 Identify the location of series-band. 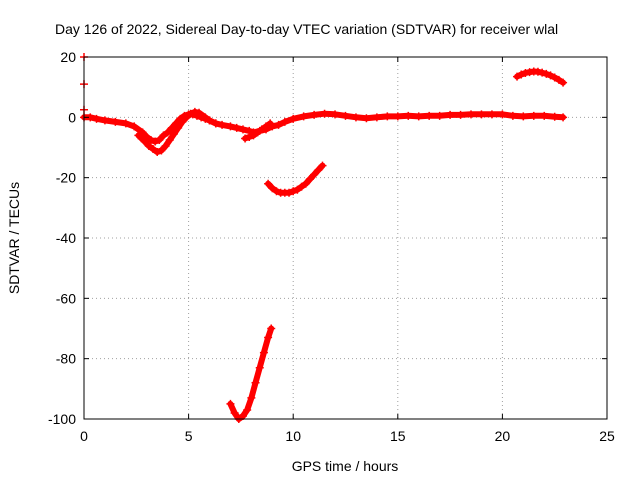
(251, 373).